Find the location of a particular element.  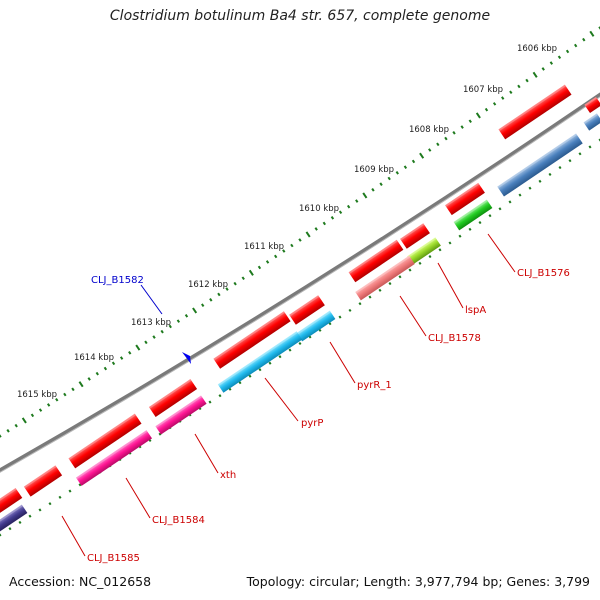

ruler-tick-label: 1612 kbp is located at coordinates (208, 285).